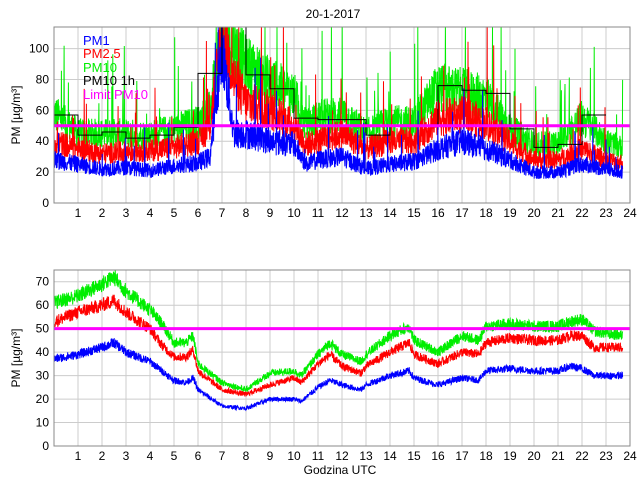  I want to click on x-axis-label: Godzina UTC, so click(340, 470).